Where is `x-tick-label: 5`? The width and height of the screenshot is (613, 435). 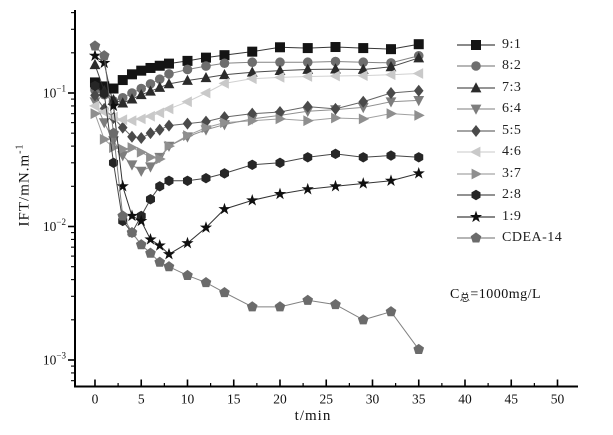
x-tick-label: 5 is located at coordinates (141, 399).